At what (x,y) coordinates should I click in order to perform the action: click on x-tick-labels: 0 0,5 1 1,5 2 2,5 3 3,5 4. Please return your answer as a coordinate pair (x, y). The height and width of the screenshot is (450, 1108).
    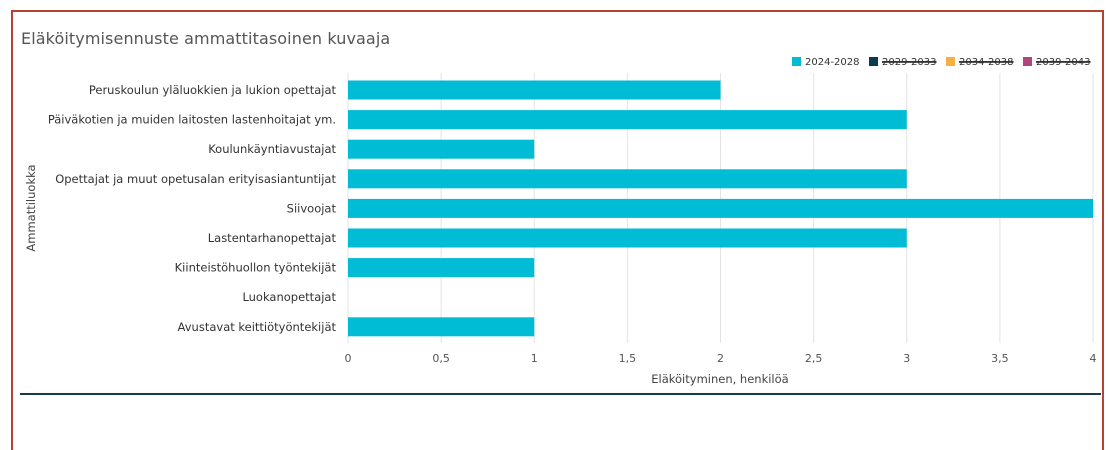
    Looking at the image, I should click on (721, 358).